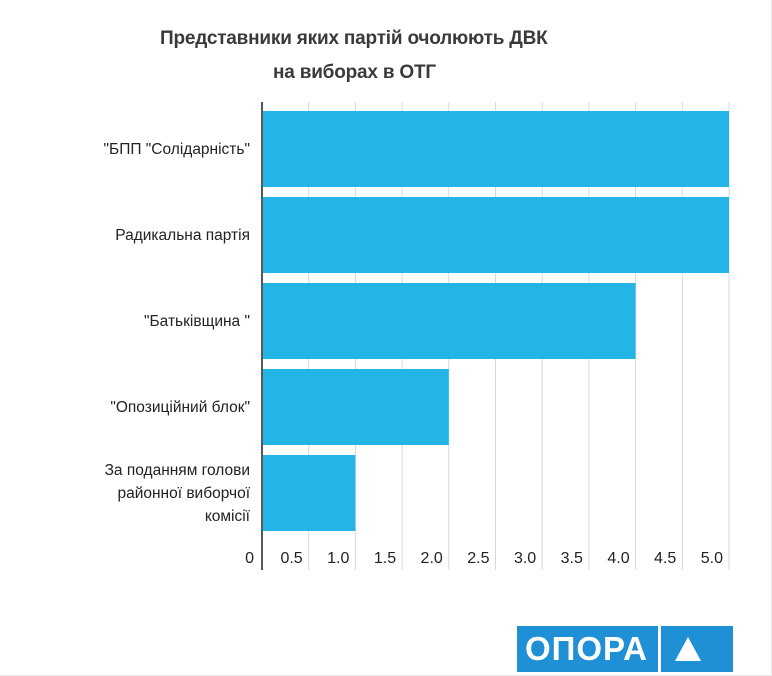 Image resolution: width=772 pixels, height=676 pixels. I want to click on x-tick-label: 3.0, so click(525, 558).